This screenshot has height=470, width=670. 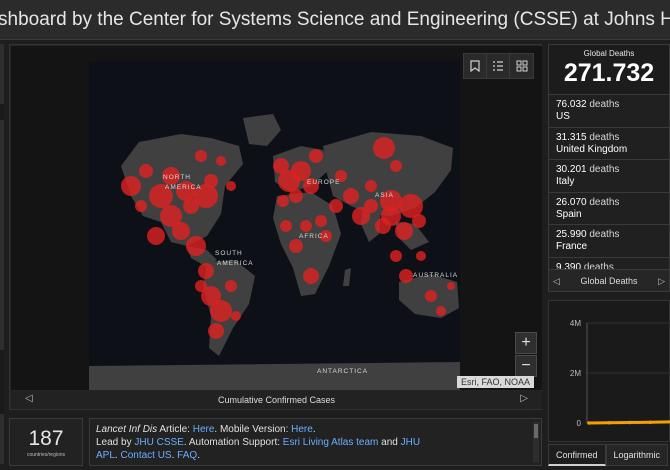 What do you see at coordinates (524, 398) in the screenshot?
I see `map-next-arrow-icon: ▷` at bounding box center [524, 398].